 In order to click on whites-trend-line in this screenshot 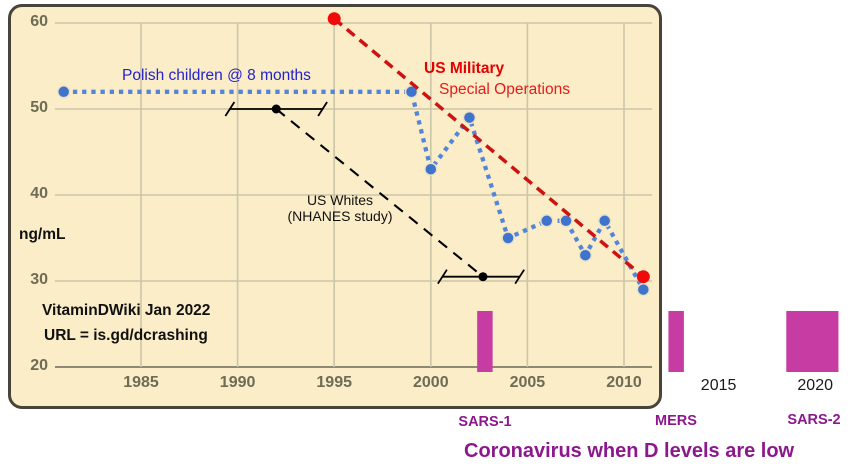, I will do `click(379, 193)`.